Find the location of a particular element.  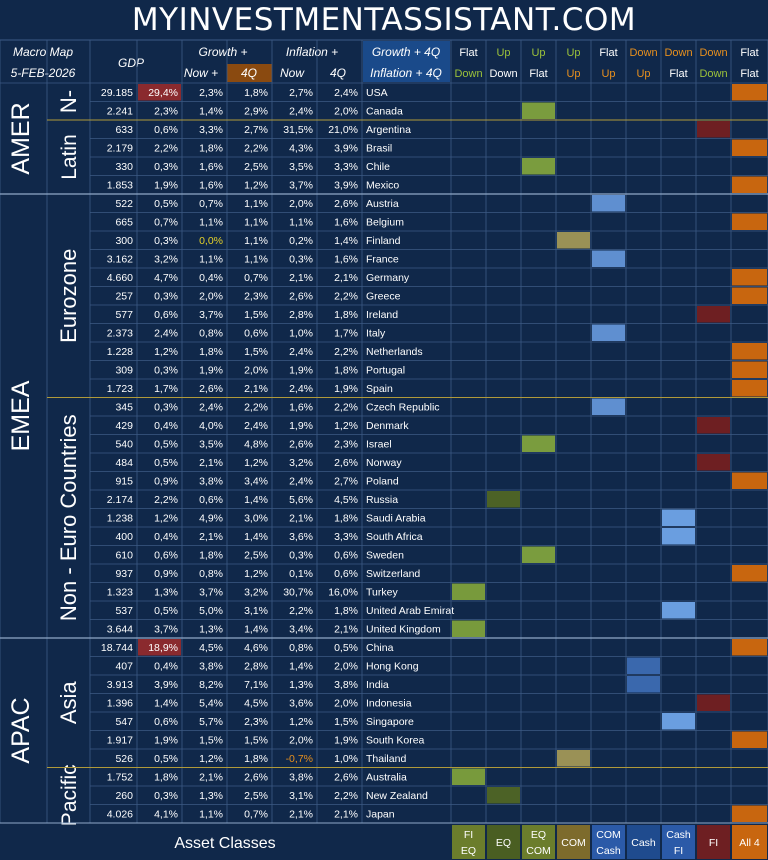

growth-4q-value: 1,5% is located at coordinates (256, 315).